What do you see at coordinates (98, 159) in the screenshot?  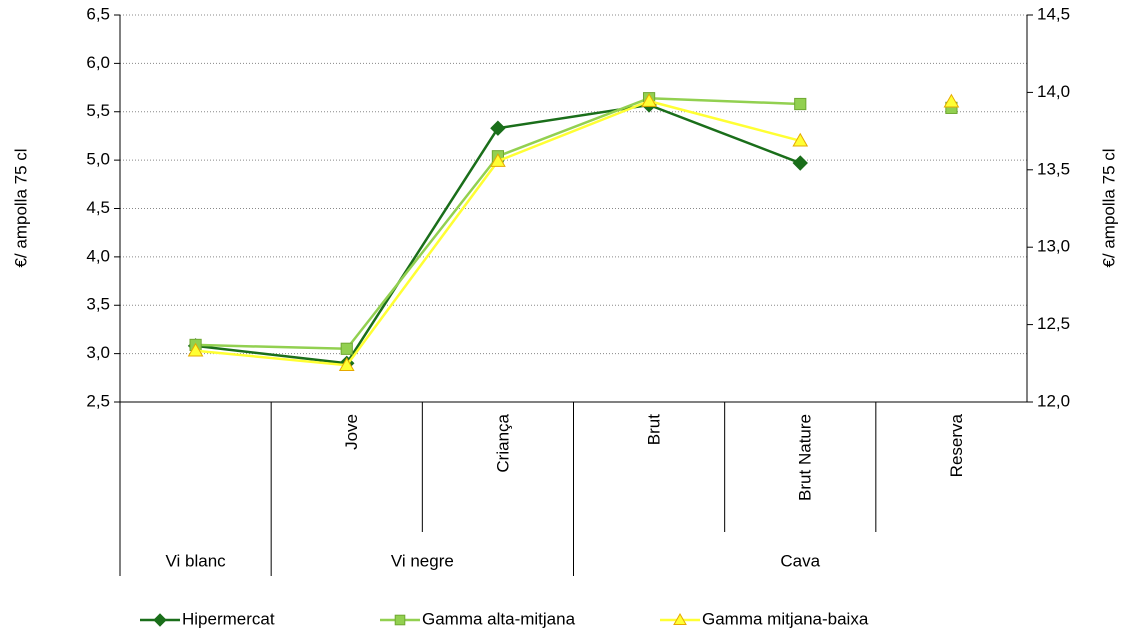 I see `y-tick-label: 5,0` at bounding box center [98, 159].